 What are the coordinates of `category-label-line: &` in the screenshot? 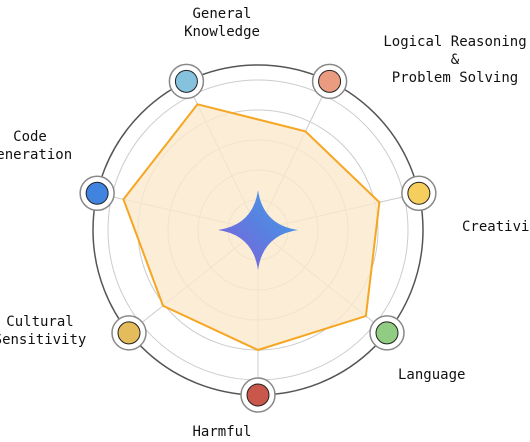 It's located at (455, 60).